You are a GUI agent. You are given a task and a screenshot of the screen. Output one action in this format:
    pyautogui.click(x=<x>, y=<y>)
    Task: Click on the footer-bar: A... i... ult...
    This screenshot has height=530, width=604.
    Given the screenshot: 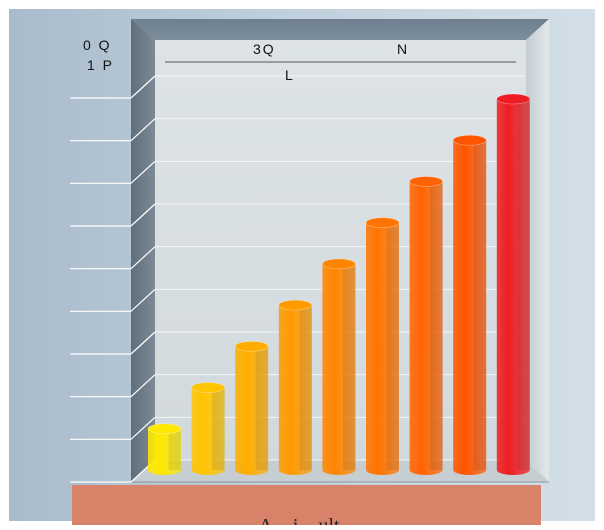 What is the action you would take?
    pyautogui.click(x=306, y=505)
    